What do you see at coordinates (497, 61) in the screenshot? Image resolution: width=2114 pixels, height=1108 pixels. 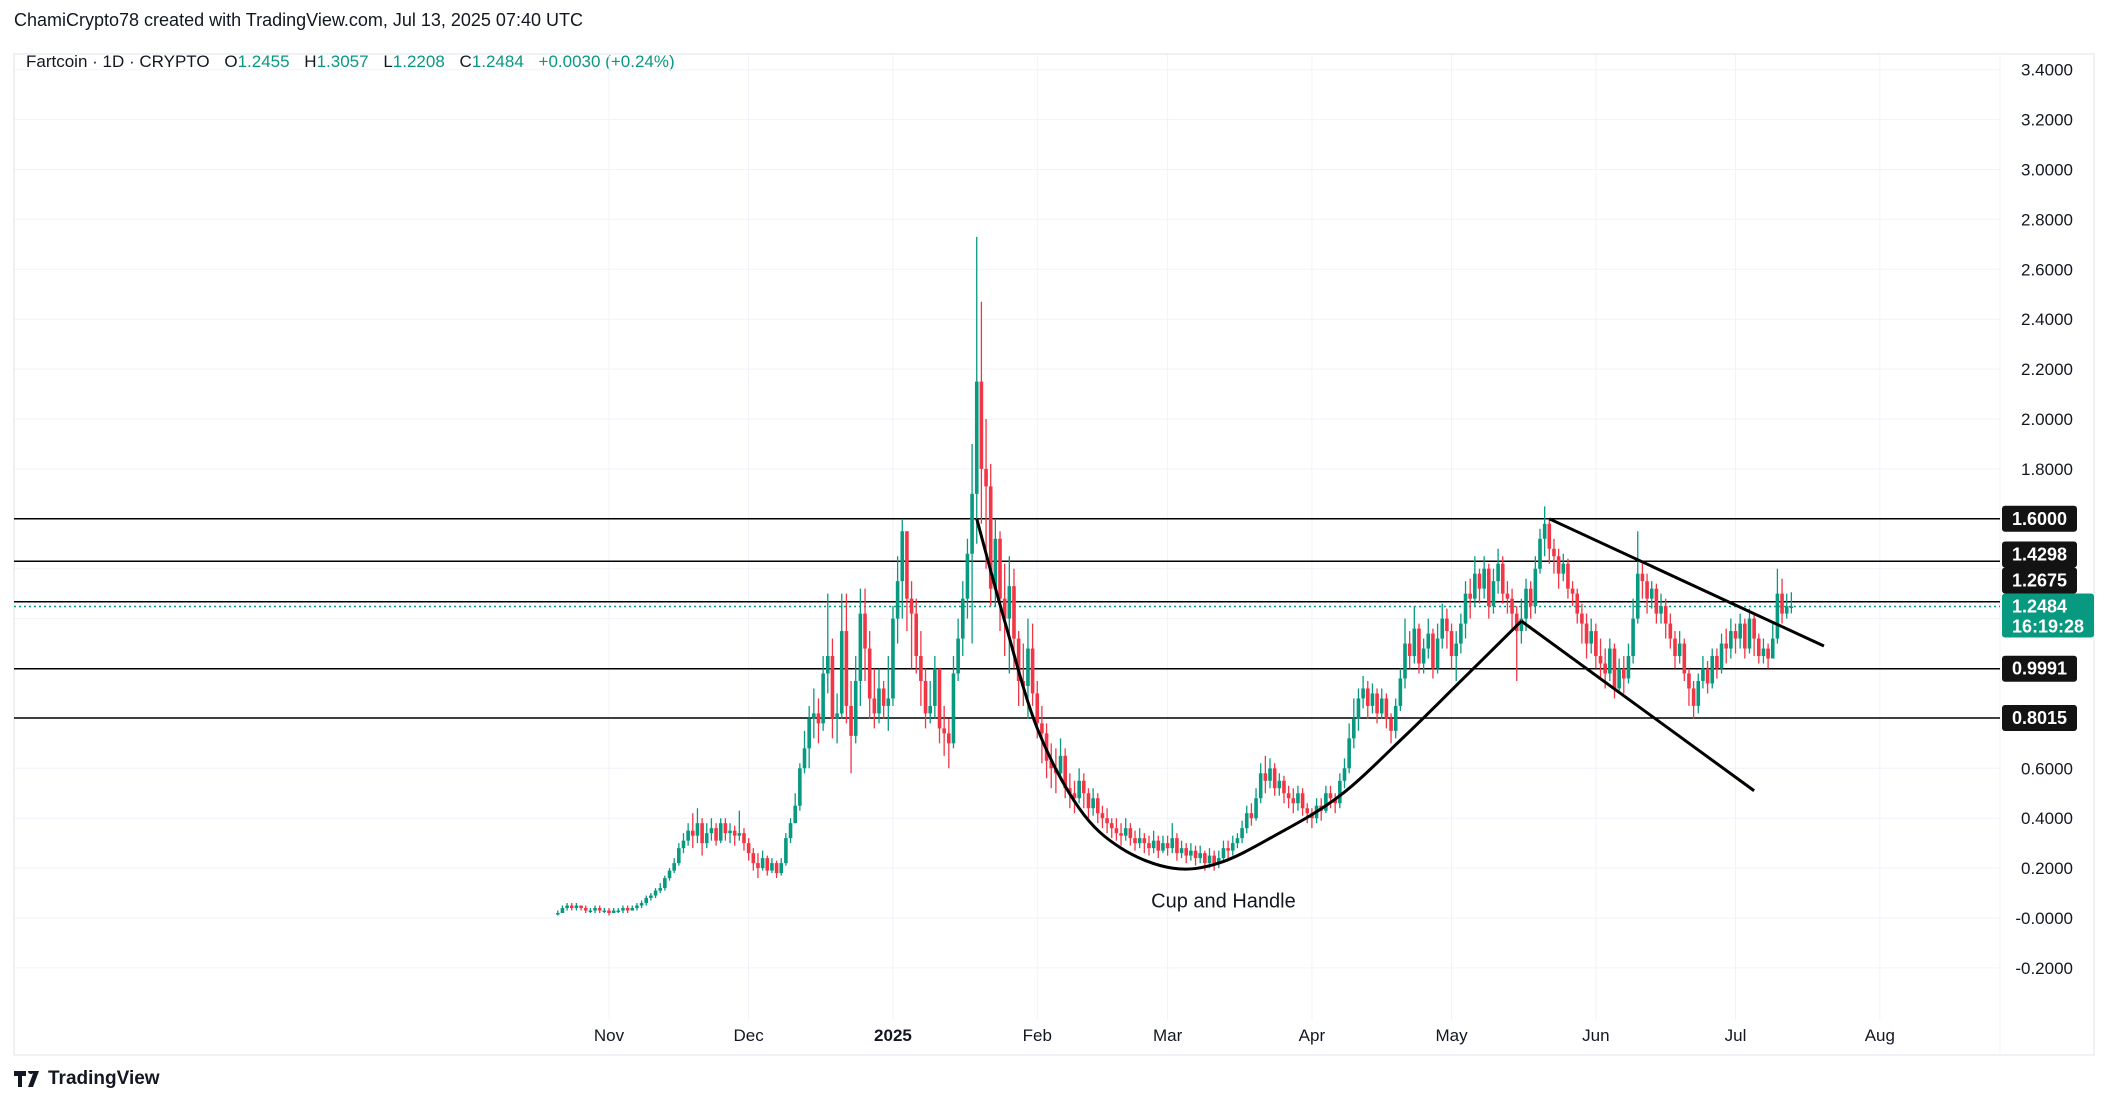 I see `close-value: 1.2484` at bounding box center [497, 61].